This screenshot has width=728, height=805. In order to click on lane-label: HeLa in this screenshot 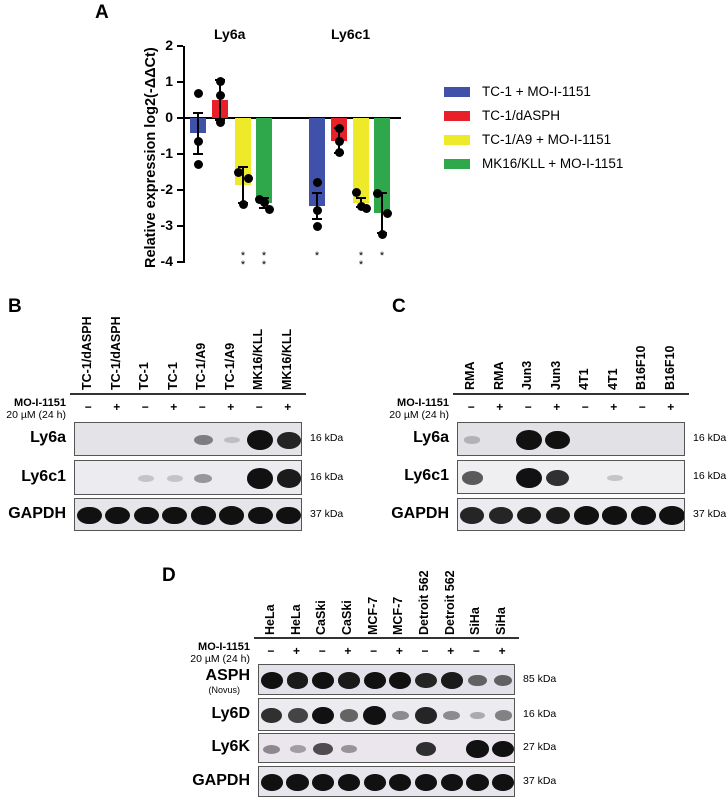, I will do `click(269, 619)`.